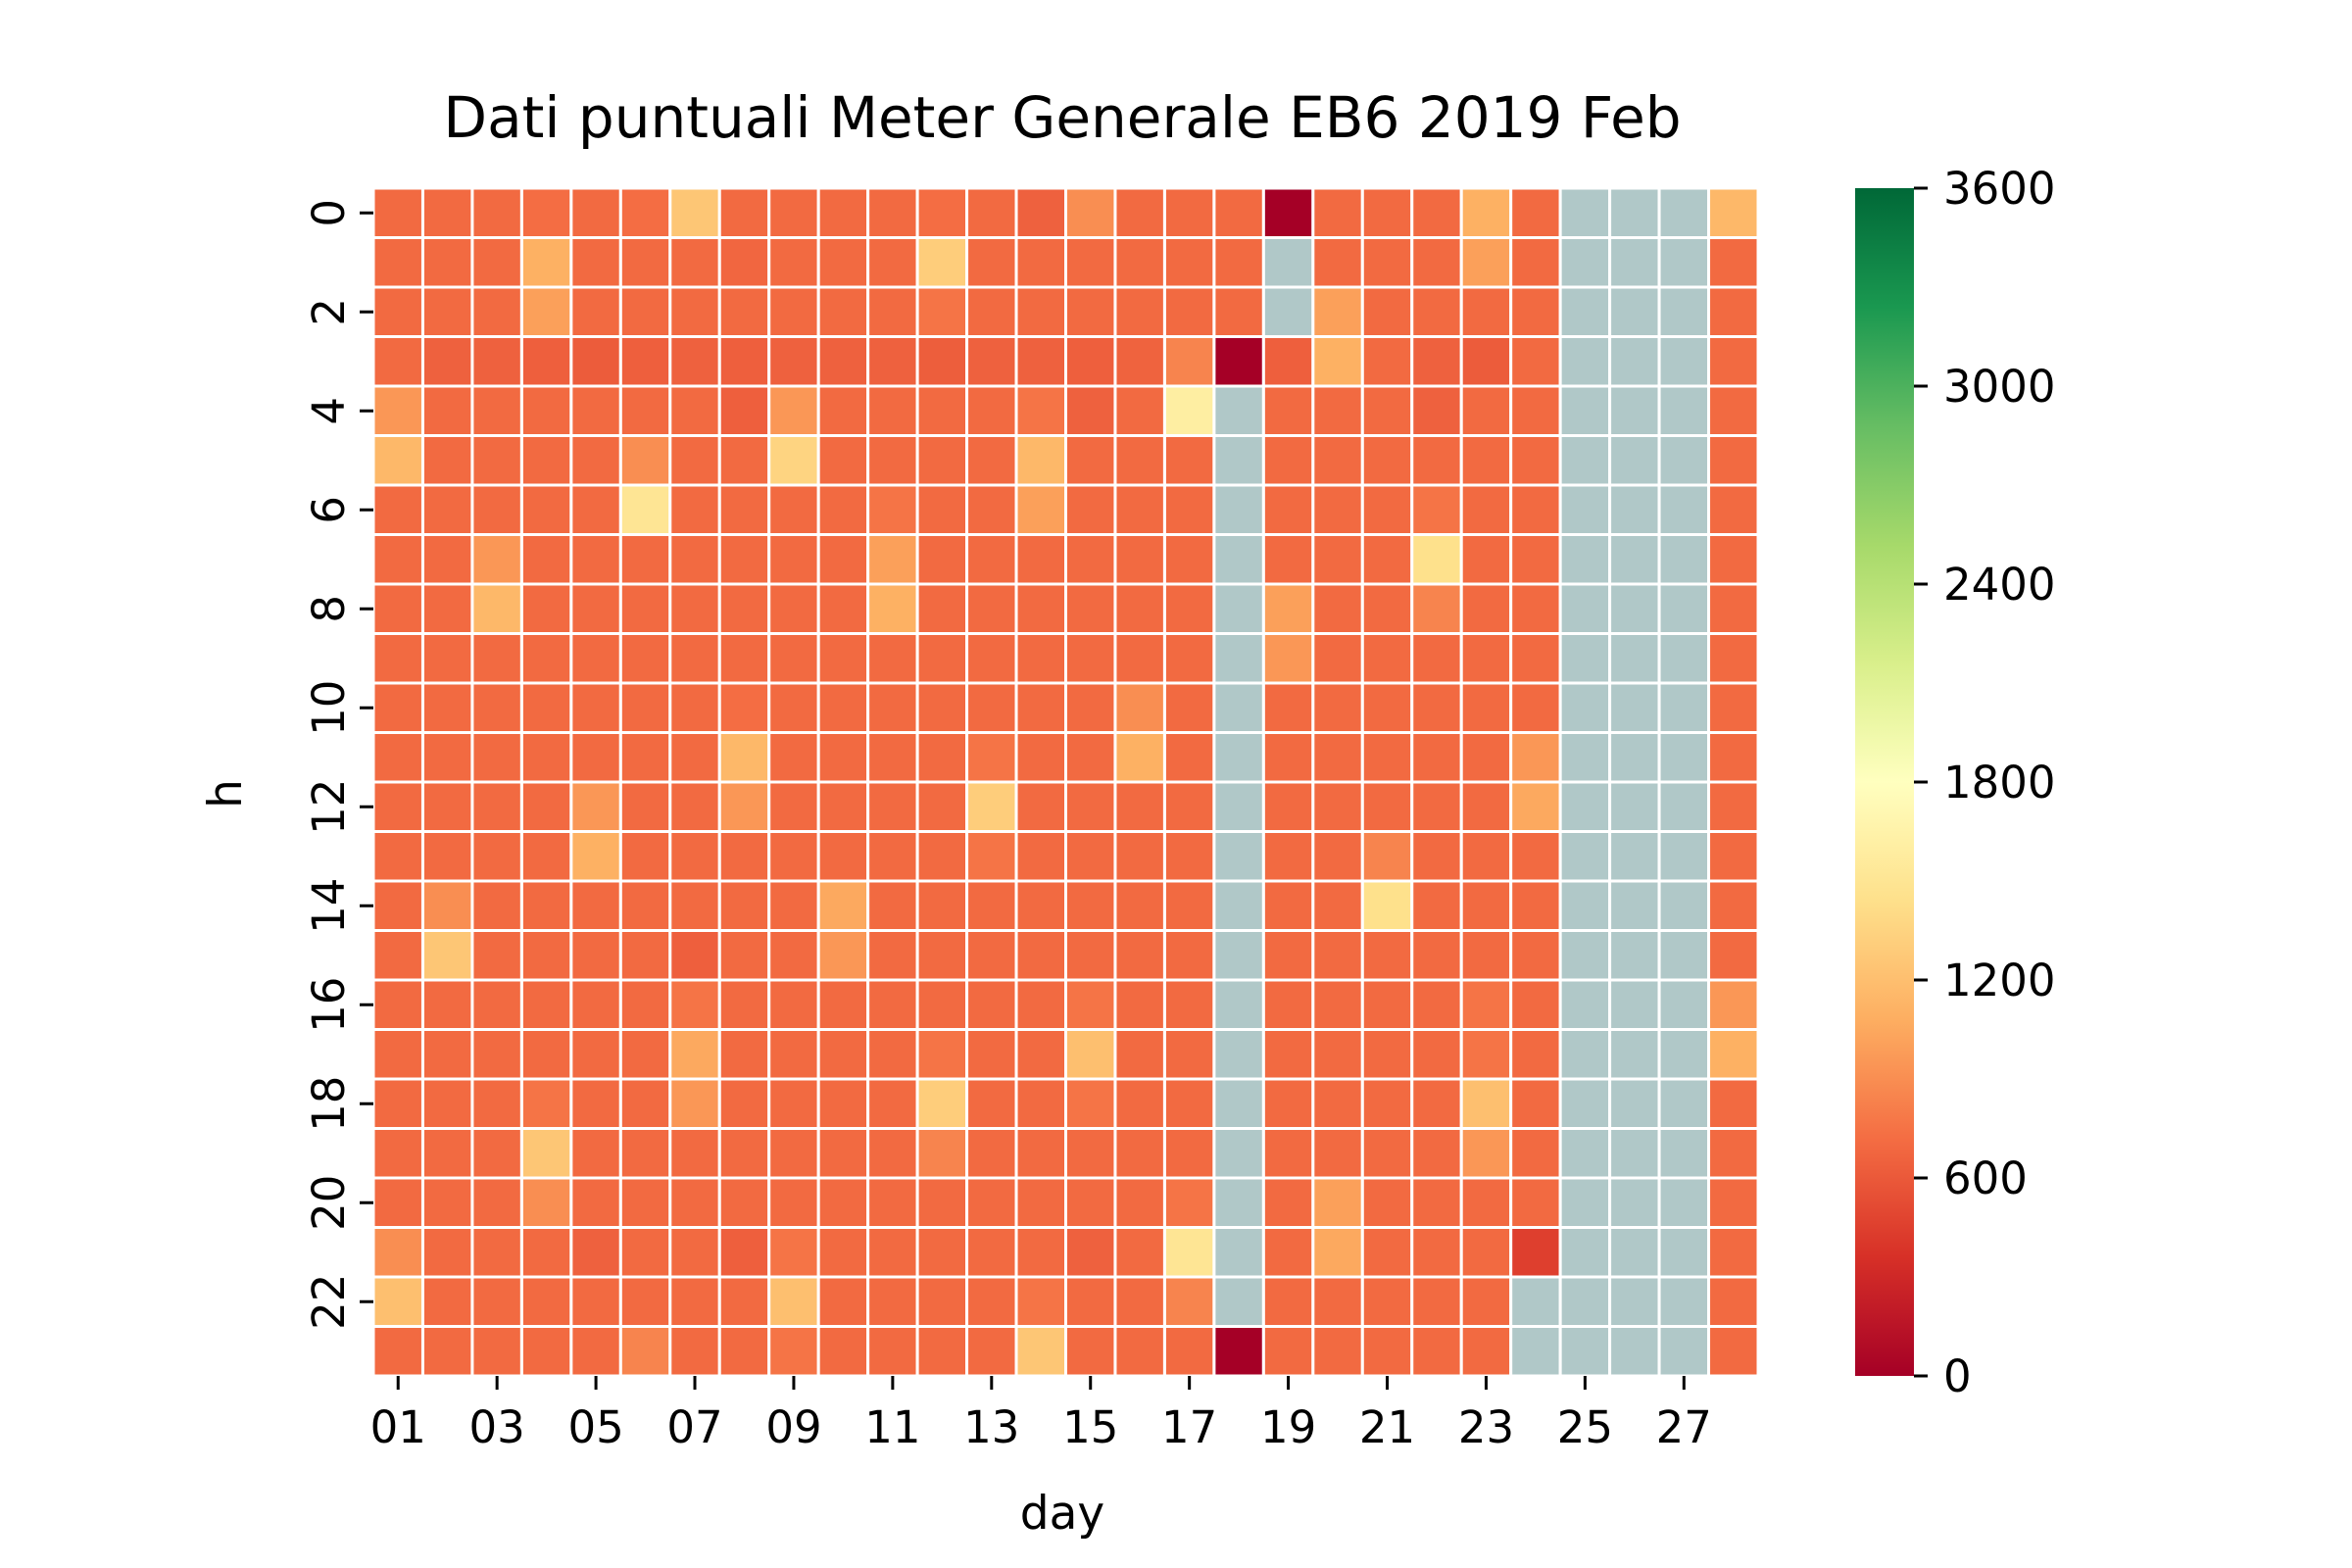 Image resolution: width=2352 pixels, height=1568 pixels. What do you see at coordinates (1486, 1427) in the screenshot?
I see `x-tick-label: 23` at bounding box center [1486, 1427].